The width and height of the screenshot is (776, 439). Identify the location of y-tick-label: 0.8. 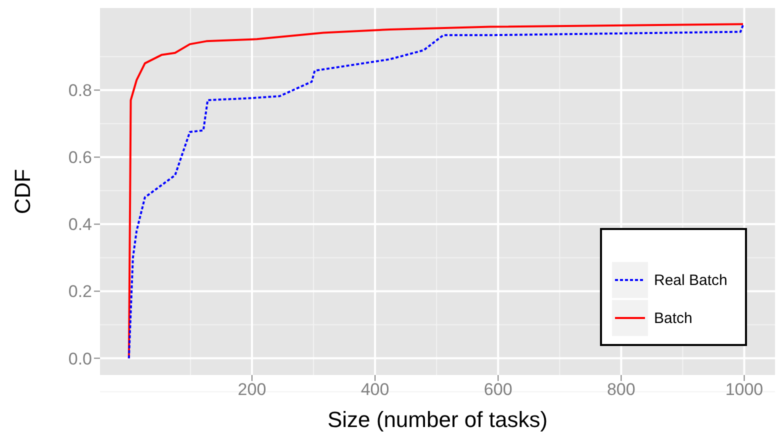
(80, 90).